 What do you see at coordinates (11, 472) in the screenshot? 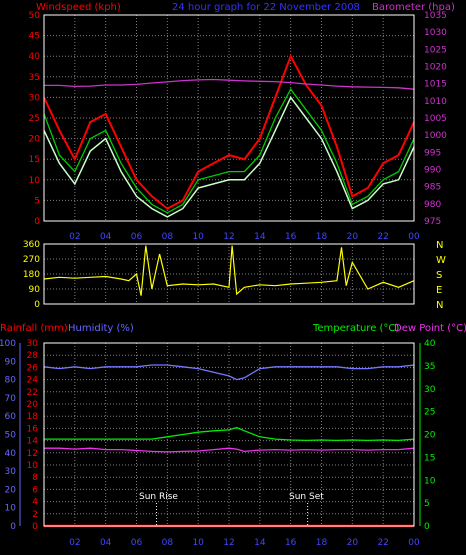
I see `humidity-y-tick: 30` at bounding box center [11, 472].